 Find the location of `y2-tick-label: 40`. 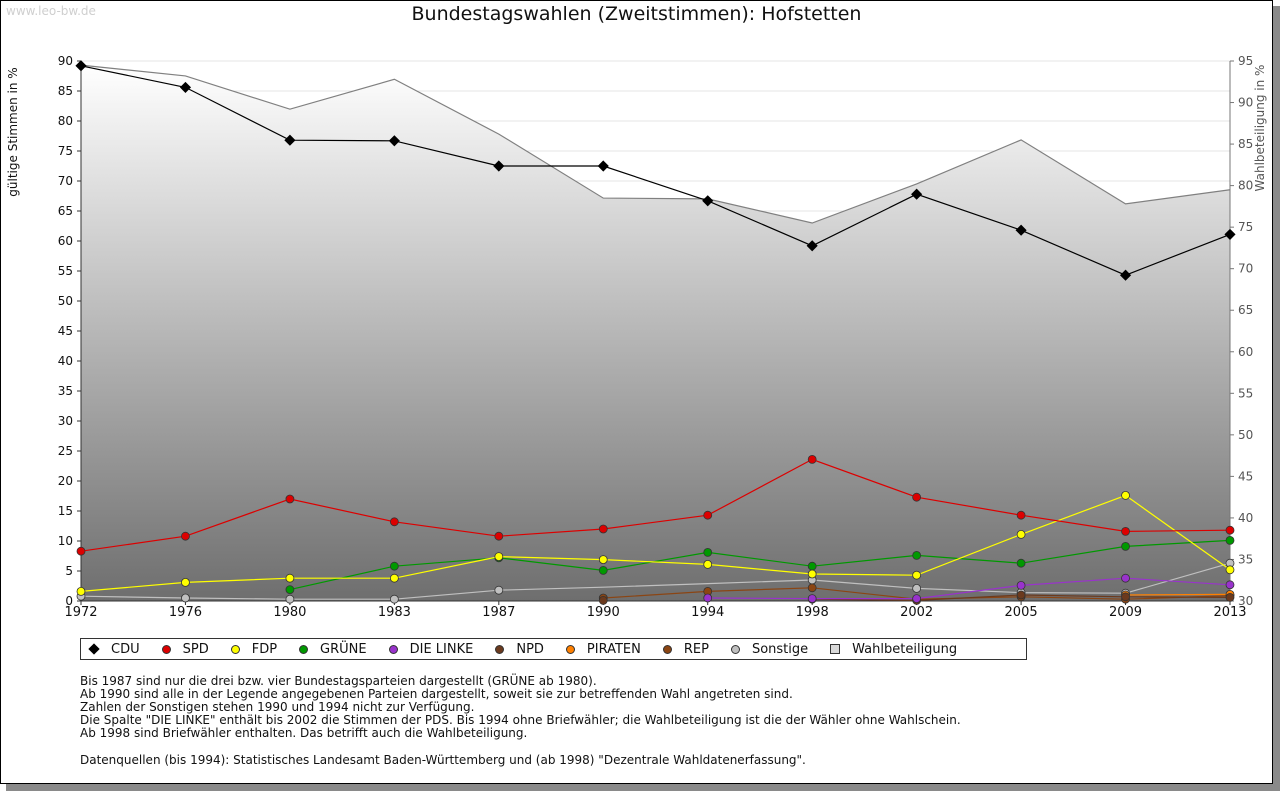

y2-tick-label: 40 is located at coordinates (1245, 518).